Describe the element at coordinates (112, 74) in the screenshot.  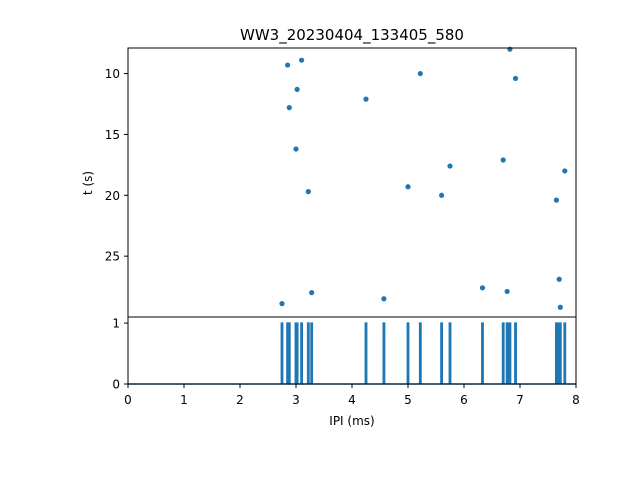
I see `scatter-y-tick-label: 10` at that location.